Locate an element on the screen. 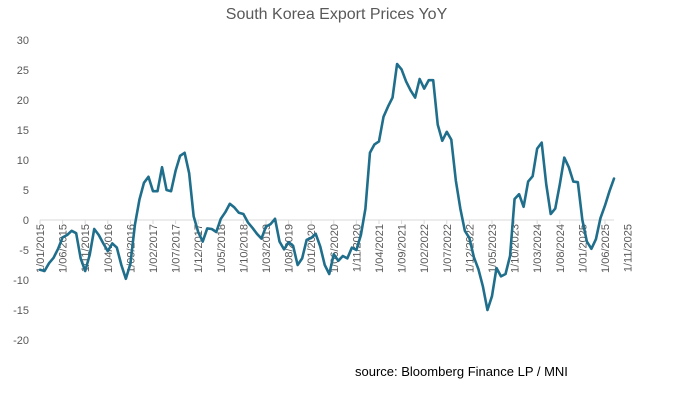 The height and width of the screenshot is (405, 673). y-tick-label: -15 is located at coordinates (21, 311).